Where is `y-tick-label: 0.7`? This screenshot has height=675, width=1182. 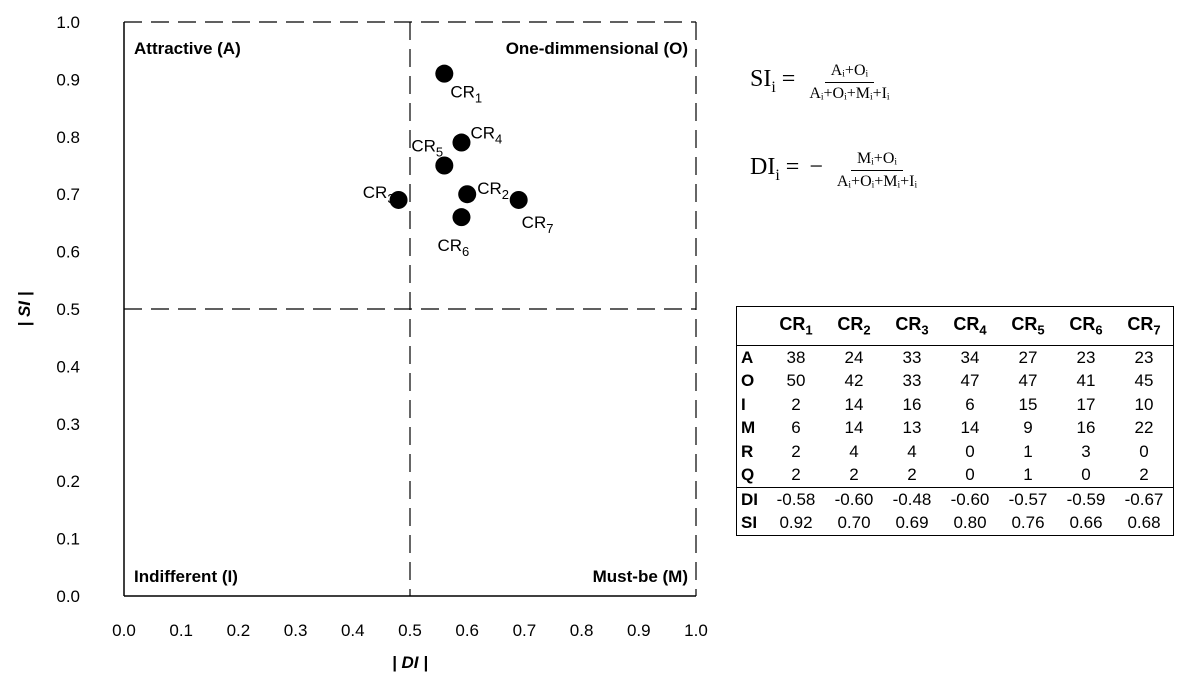 y-tick-label: 0.7 is located at coordinates (68, 194).